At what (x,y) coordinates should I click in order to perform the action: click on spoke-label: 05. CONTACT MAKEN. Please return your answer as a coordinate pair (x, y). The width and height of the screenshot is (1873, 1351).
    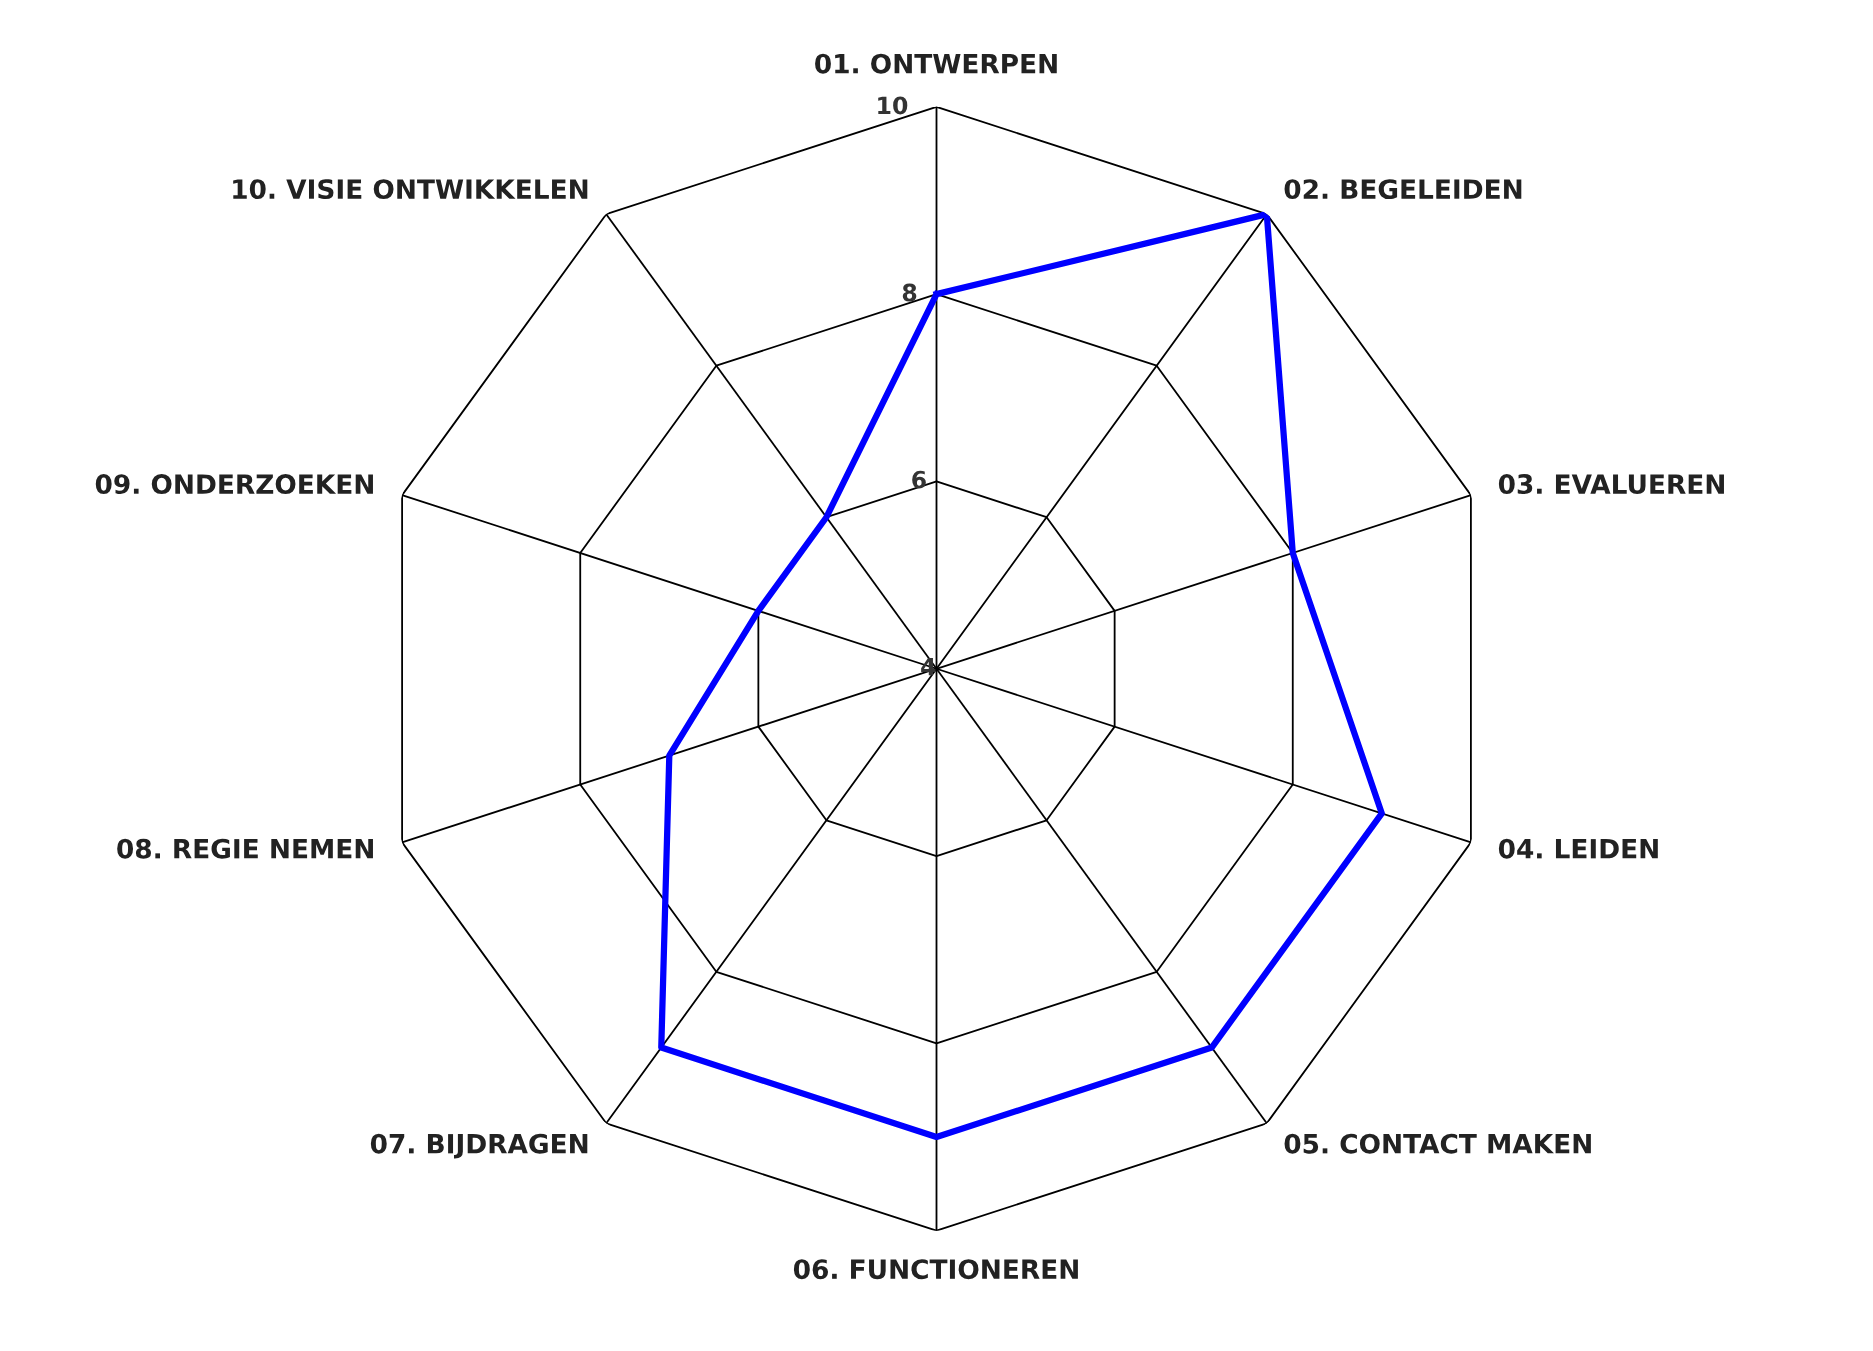
    Looking at the image, I should click on (1437, 1143).